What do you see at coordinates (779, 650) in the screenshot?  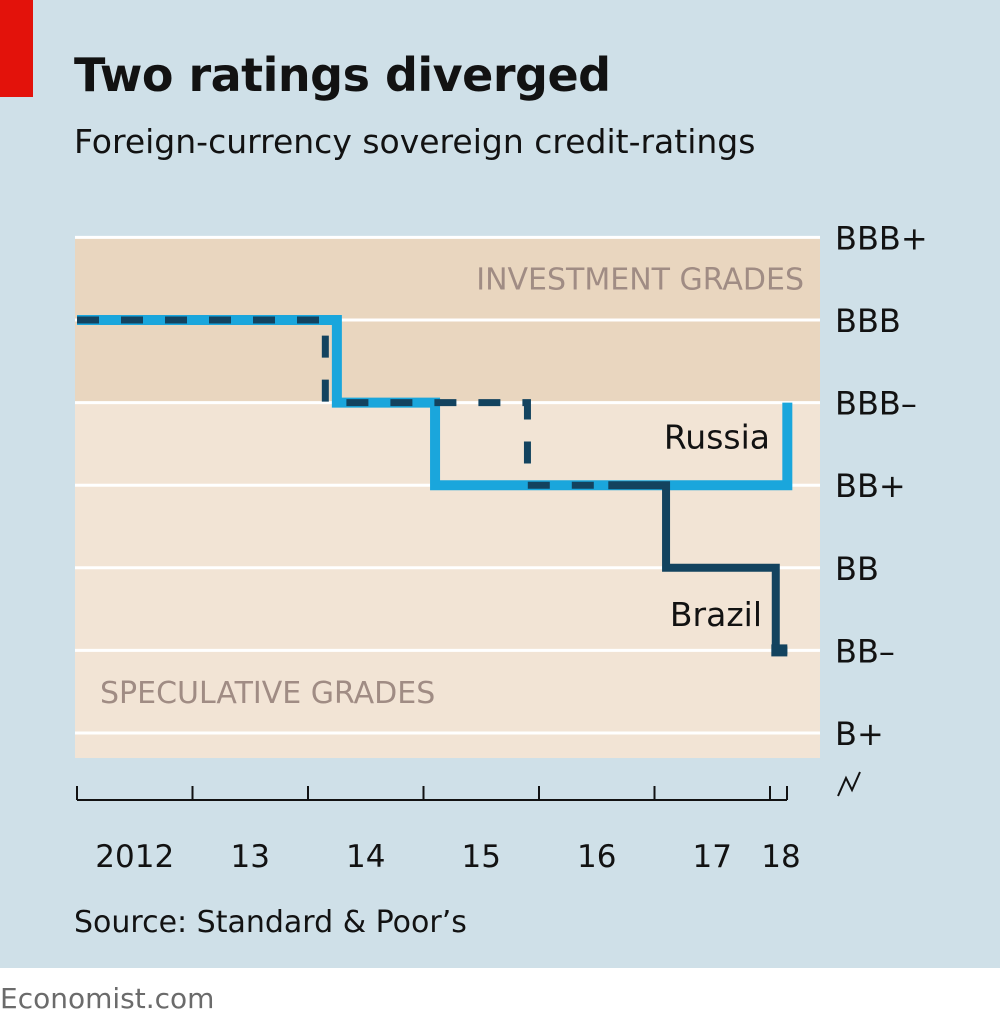 I see `series-end-marker-brazil` at bounding box center [779, 650].